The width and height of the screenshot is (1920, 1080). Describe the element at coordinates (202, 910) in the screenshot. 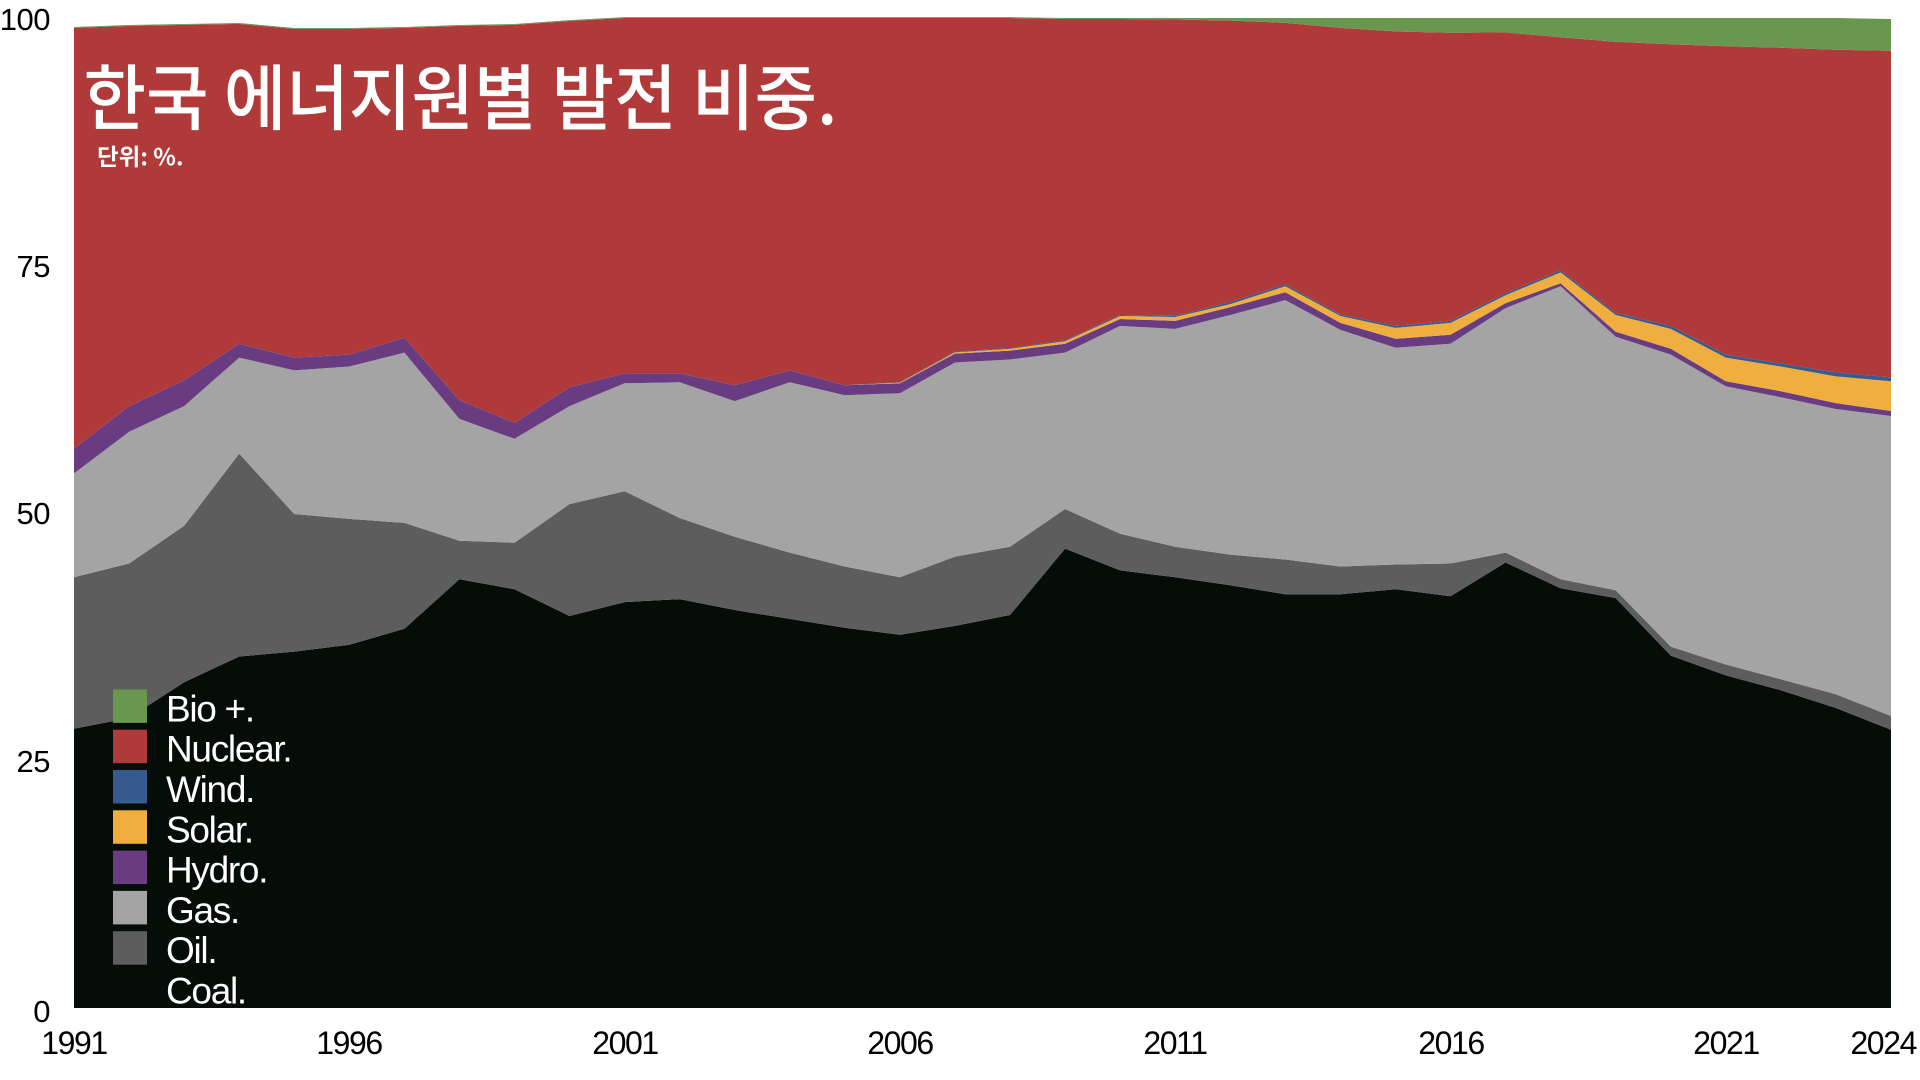

I see `svg-text: Gas.` at that location.